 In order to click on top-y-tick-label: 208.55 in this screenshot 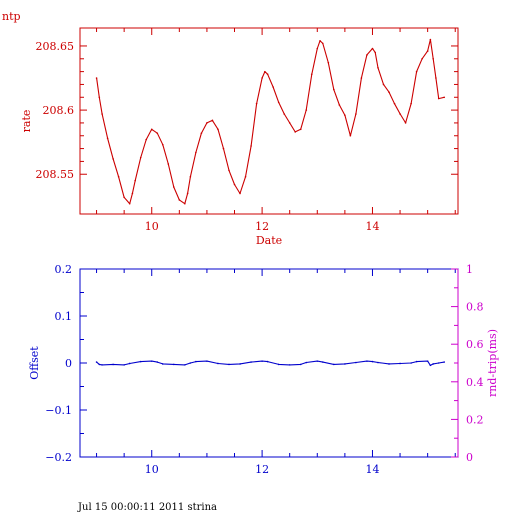, I will do `click(55, 174)`.